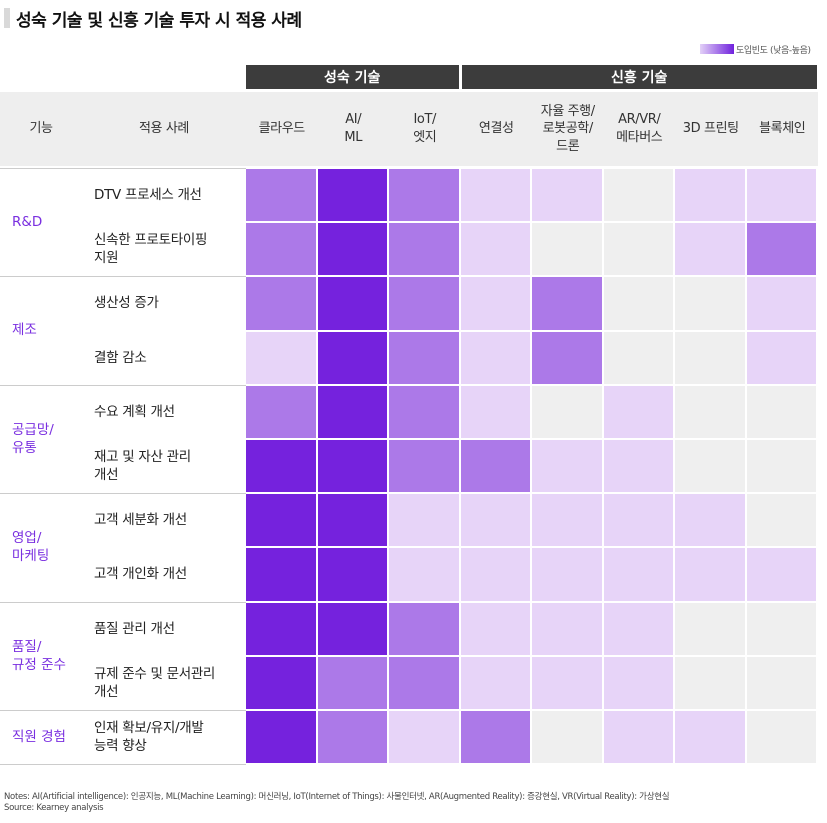 Image resolution: width=827 pixels, height=823 pixels. I want to click on row-label-7: 고객 개인화 개선, so click(140, 574).